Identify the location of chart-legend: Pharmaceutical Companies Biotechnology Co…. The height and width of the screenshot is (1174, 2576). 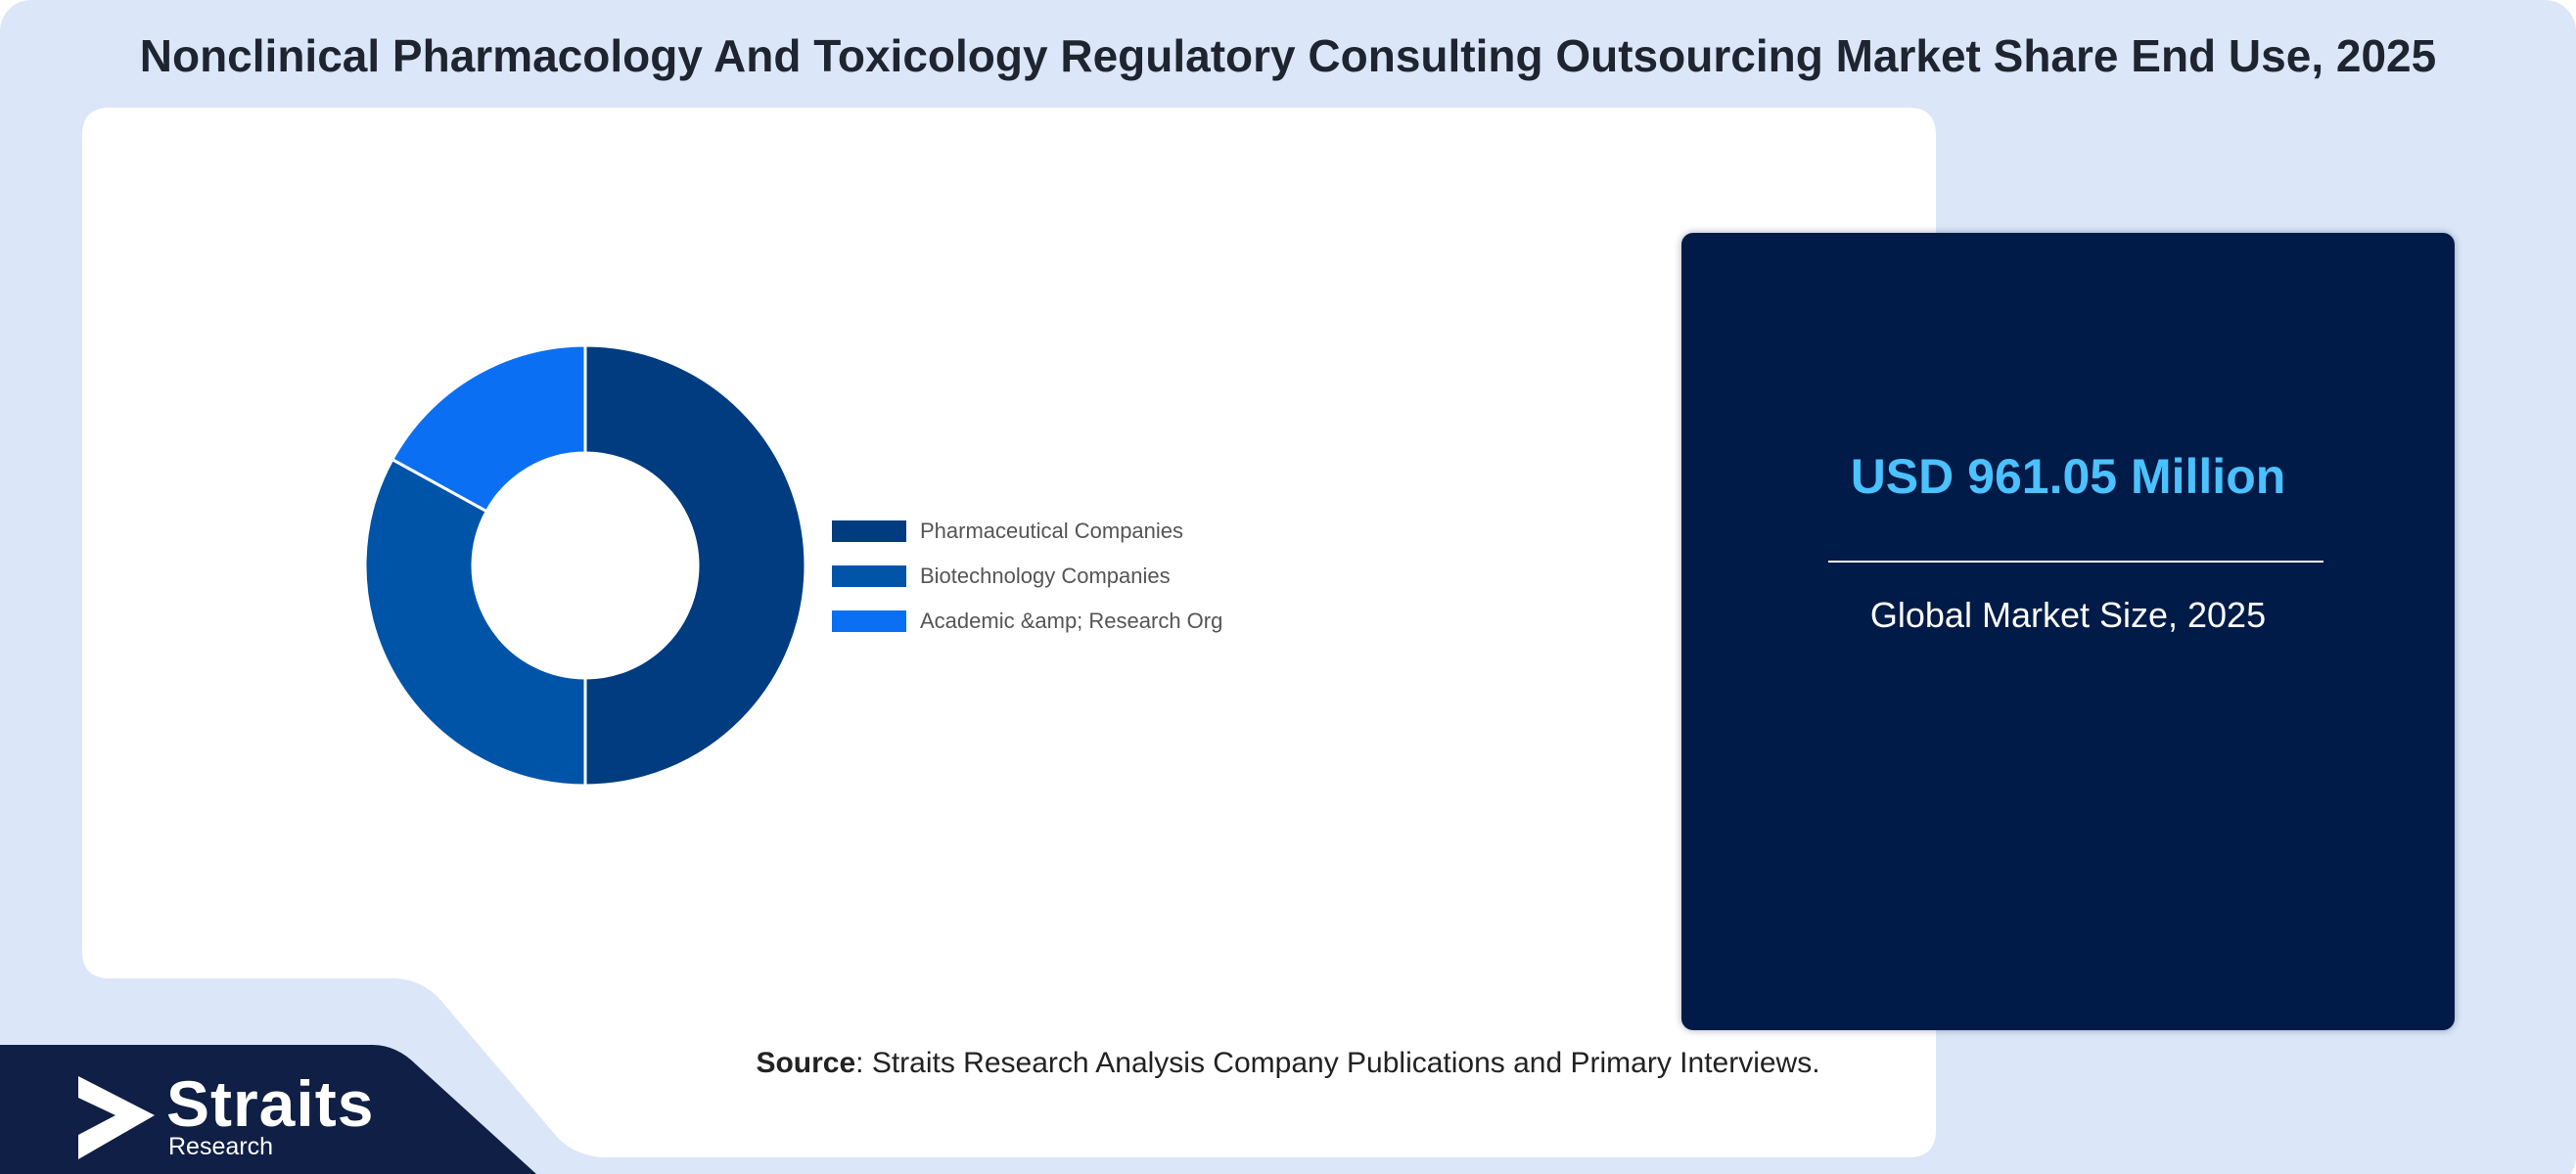
(1027, 576).